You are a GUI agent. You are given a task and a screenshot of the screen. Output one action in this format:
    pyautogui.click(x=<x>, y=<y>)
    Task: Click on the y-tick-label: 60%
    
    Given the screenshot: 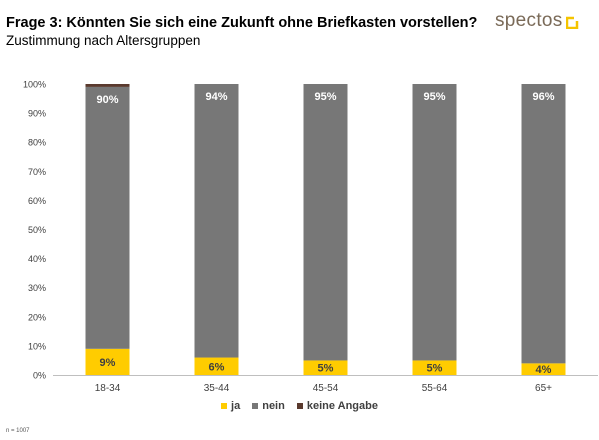 What is the action you would take?
    pyautogui.click(x=37, y=201)
    